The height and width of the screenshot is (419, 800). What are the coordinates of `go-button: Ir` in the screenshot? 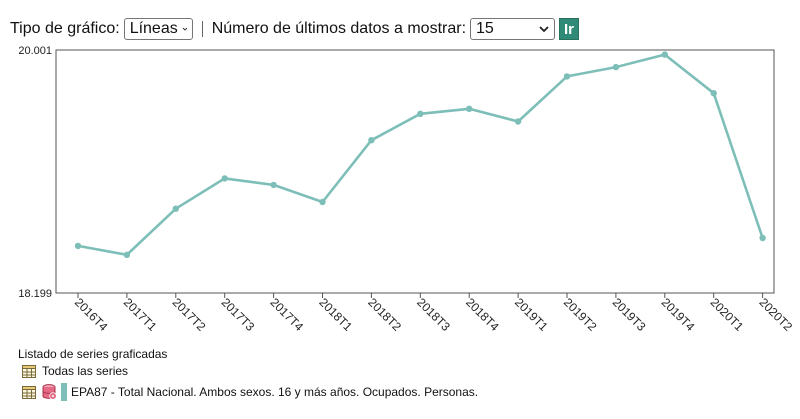 It's located at (569, 29).